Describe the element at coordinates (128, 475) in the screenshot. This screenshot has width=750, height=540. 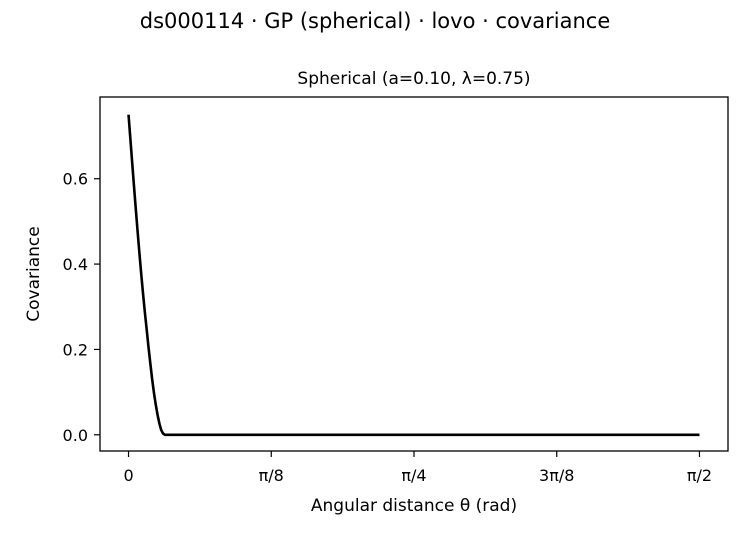
I see `x-tick-label: 0` at that location.